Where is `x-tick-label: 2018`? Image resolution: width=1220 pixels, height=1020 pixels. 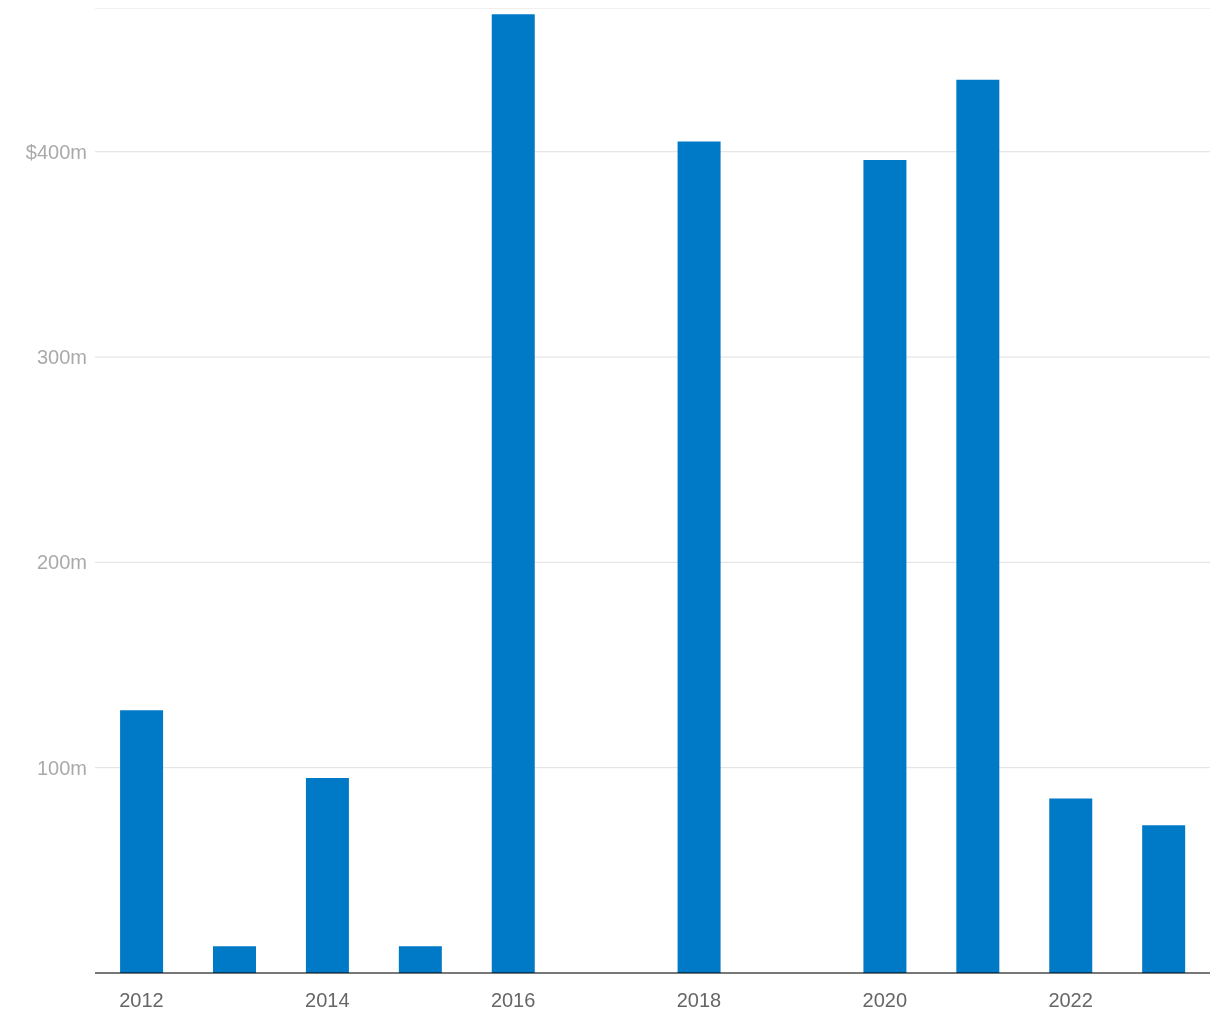 x-tick-label: 2018 is located at coordinates (699, 1000).